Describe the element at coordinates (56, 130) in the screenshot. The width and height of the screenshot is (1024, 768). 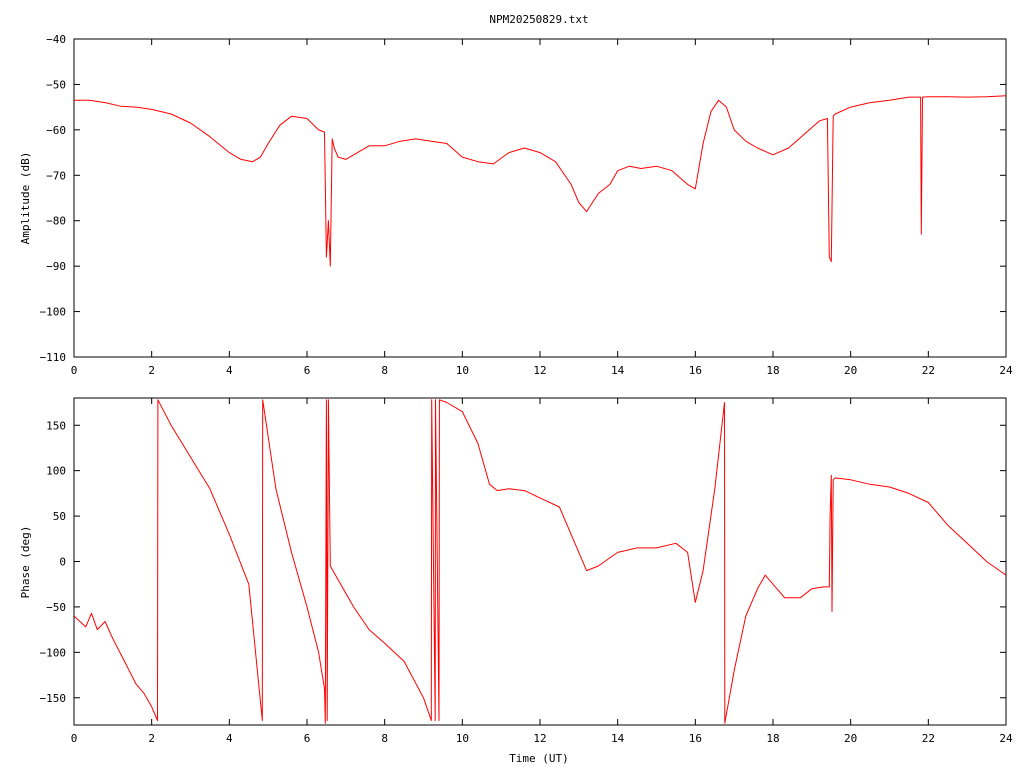
I see `amplitude-y-tick-label: −60` at that location.